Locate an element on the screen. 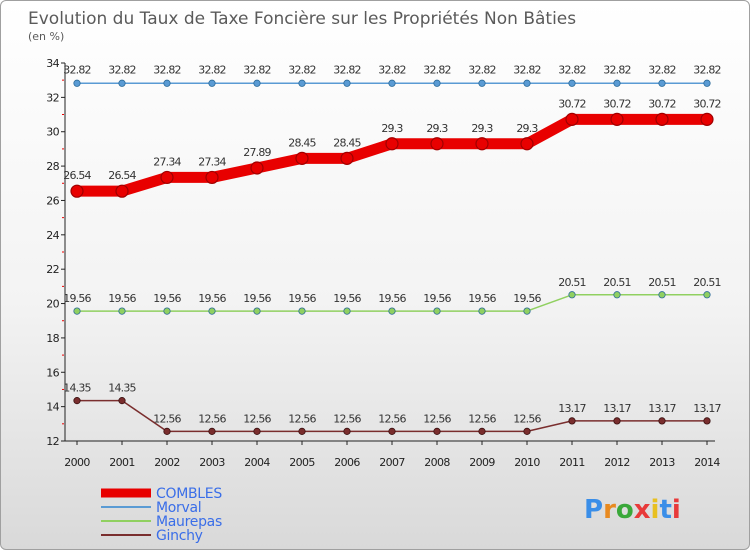  x-tick-label: 2003 is located at coordinates (212, 462).